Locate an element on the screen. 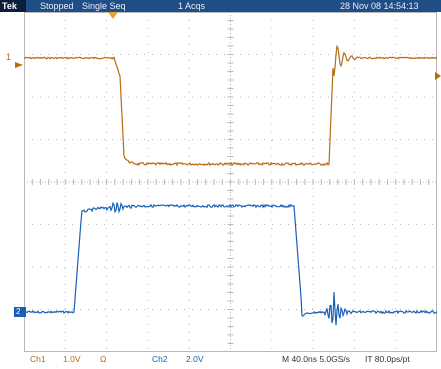 The image size is (441, 369). ch2-marker-label: 2 is located at coordinates (18, 311).